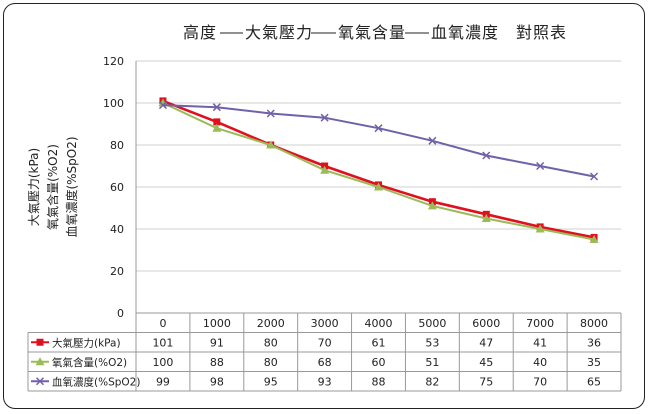 The width and height of the screenshot is (650, 414). What do you see at coordinates (432, 323) in the screenshot?
I see `x-category-label: 5000` at bounding box center [432, 323].